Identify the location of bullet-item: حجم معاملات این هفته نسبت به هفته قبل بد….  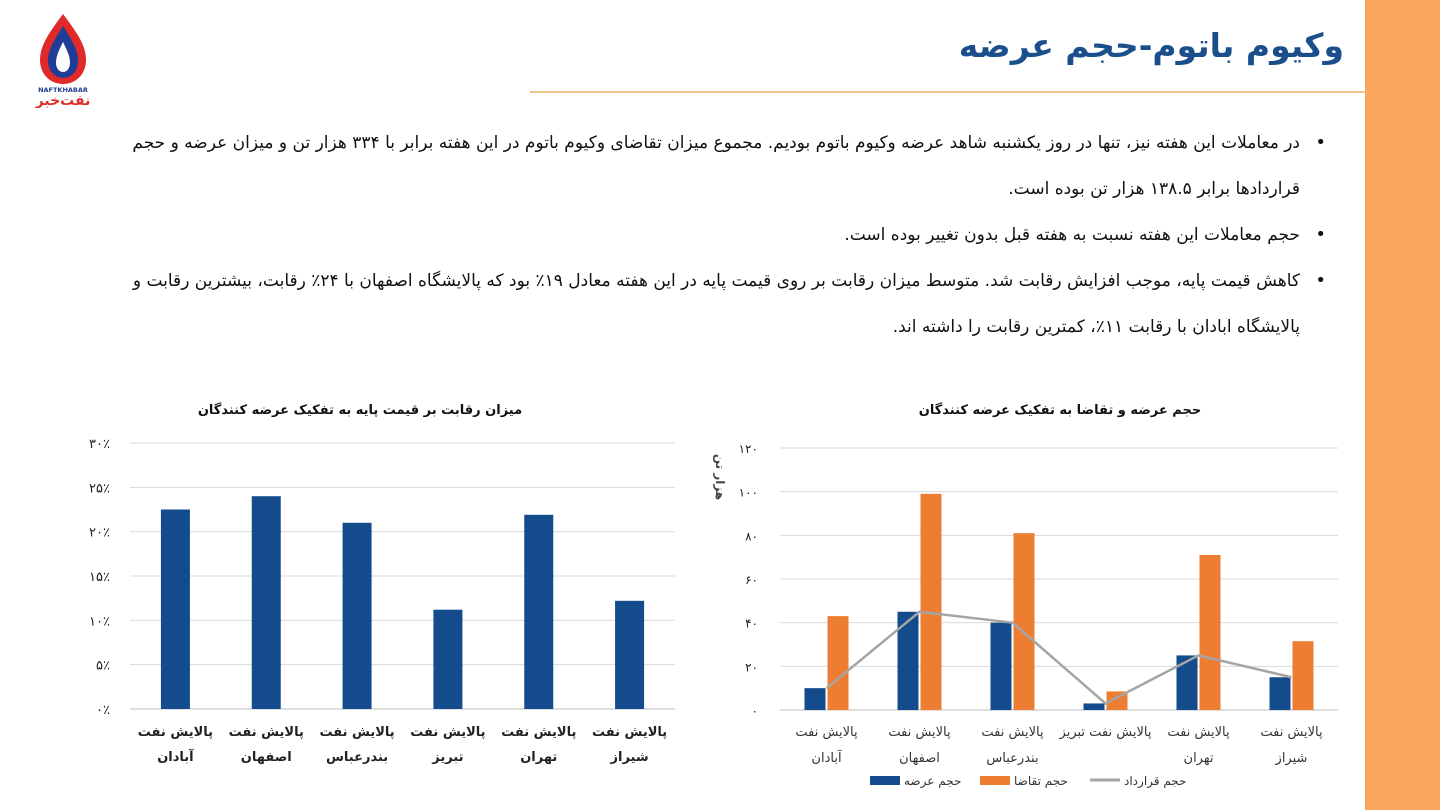
(718, 235).